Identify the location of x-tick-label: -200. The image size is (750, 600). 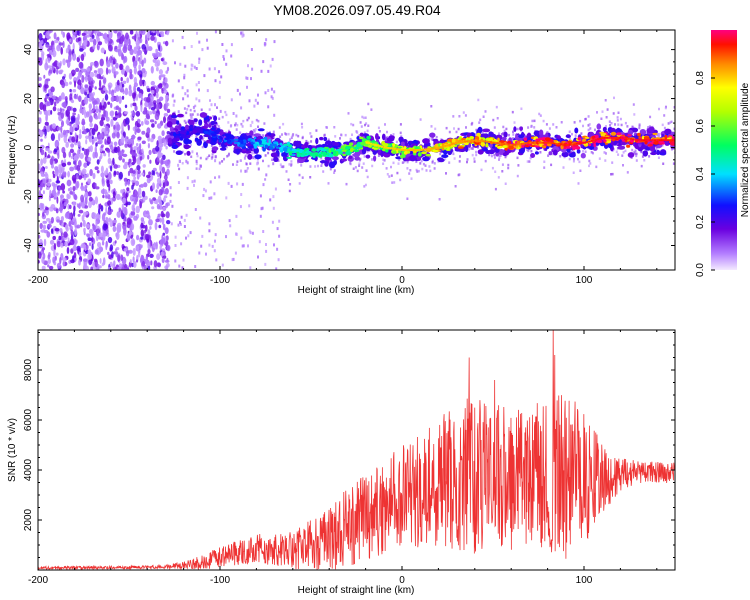
(38, 280).